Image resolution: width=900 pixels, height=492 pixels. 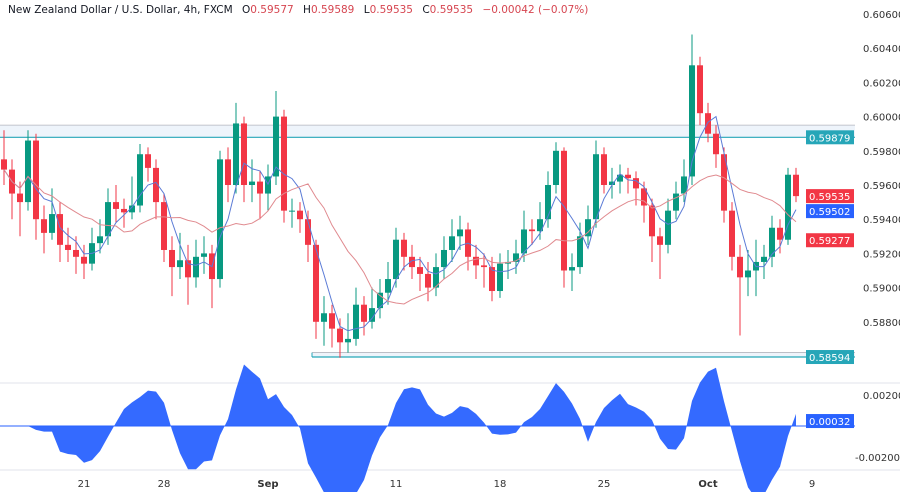 What do you see at coordinates (604, 484) in the screenshot?
I see `time-axis-tick: 25` at bounding box center [604, 484].